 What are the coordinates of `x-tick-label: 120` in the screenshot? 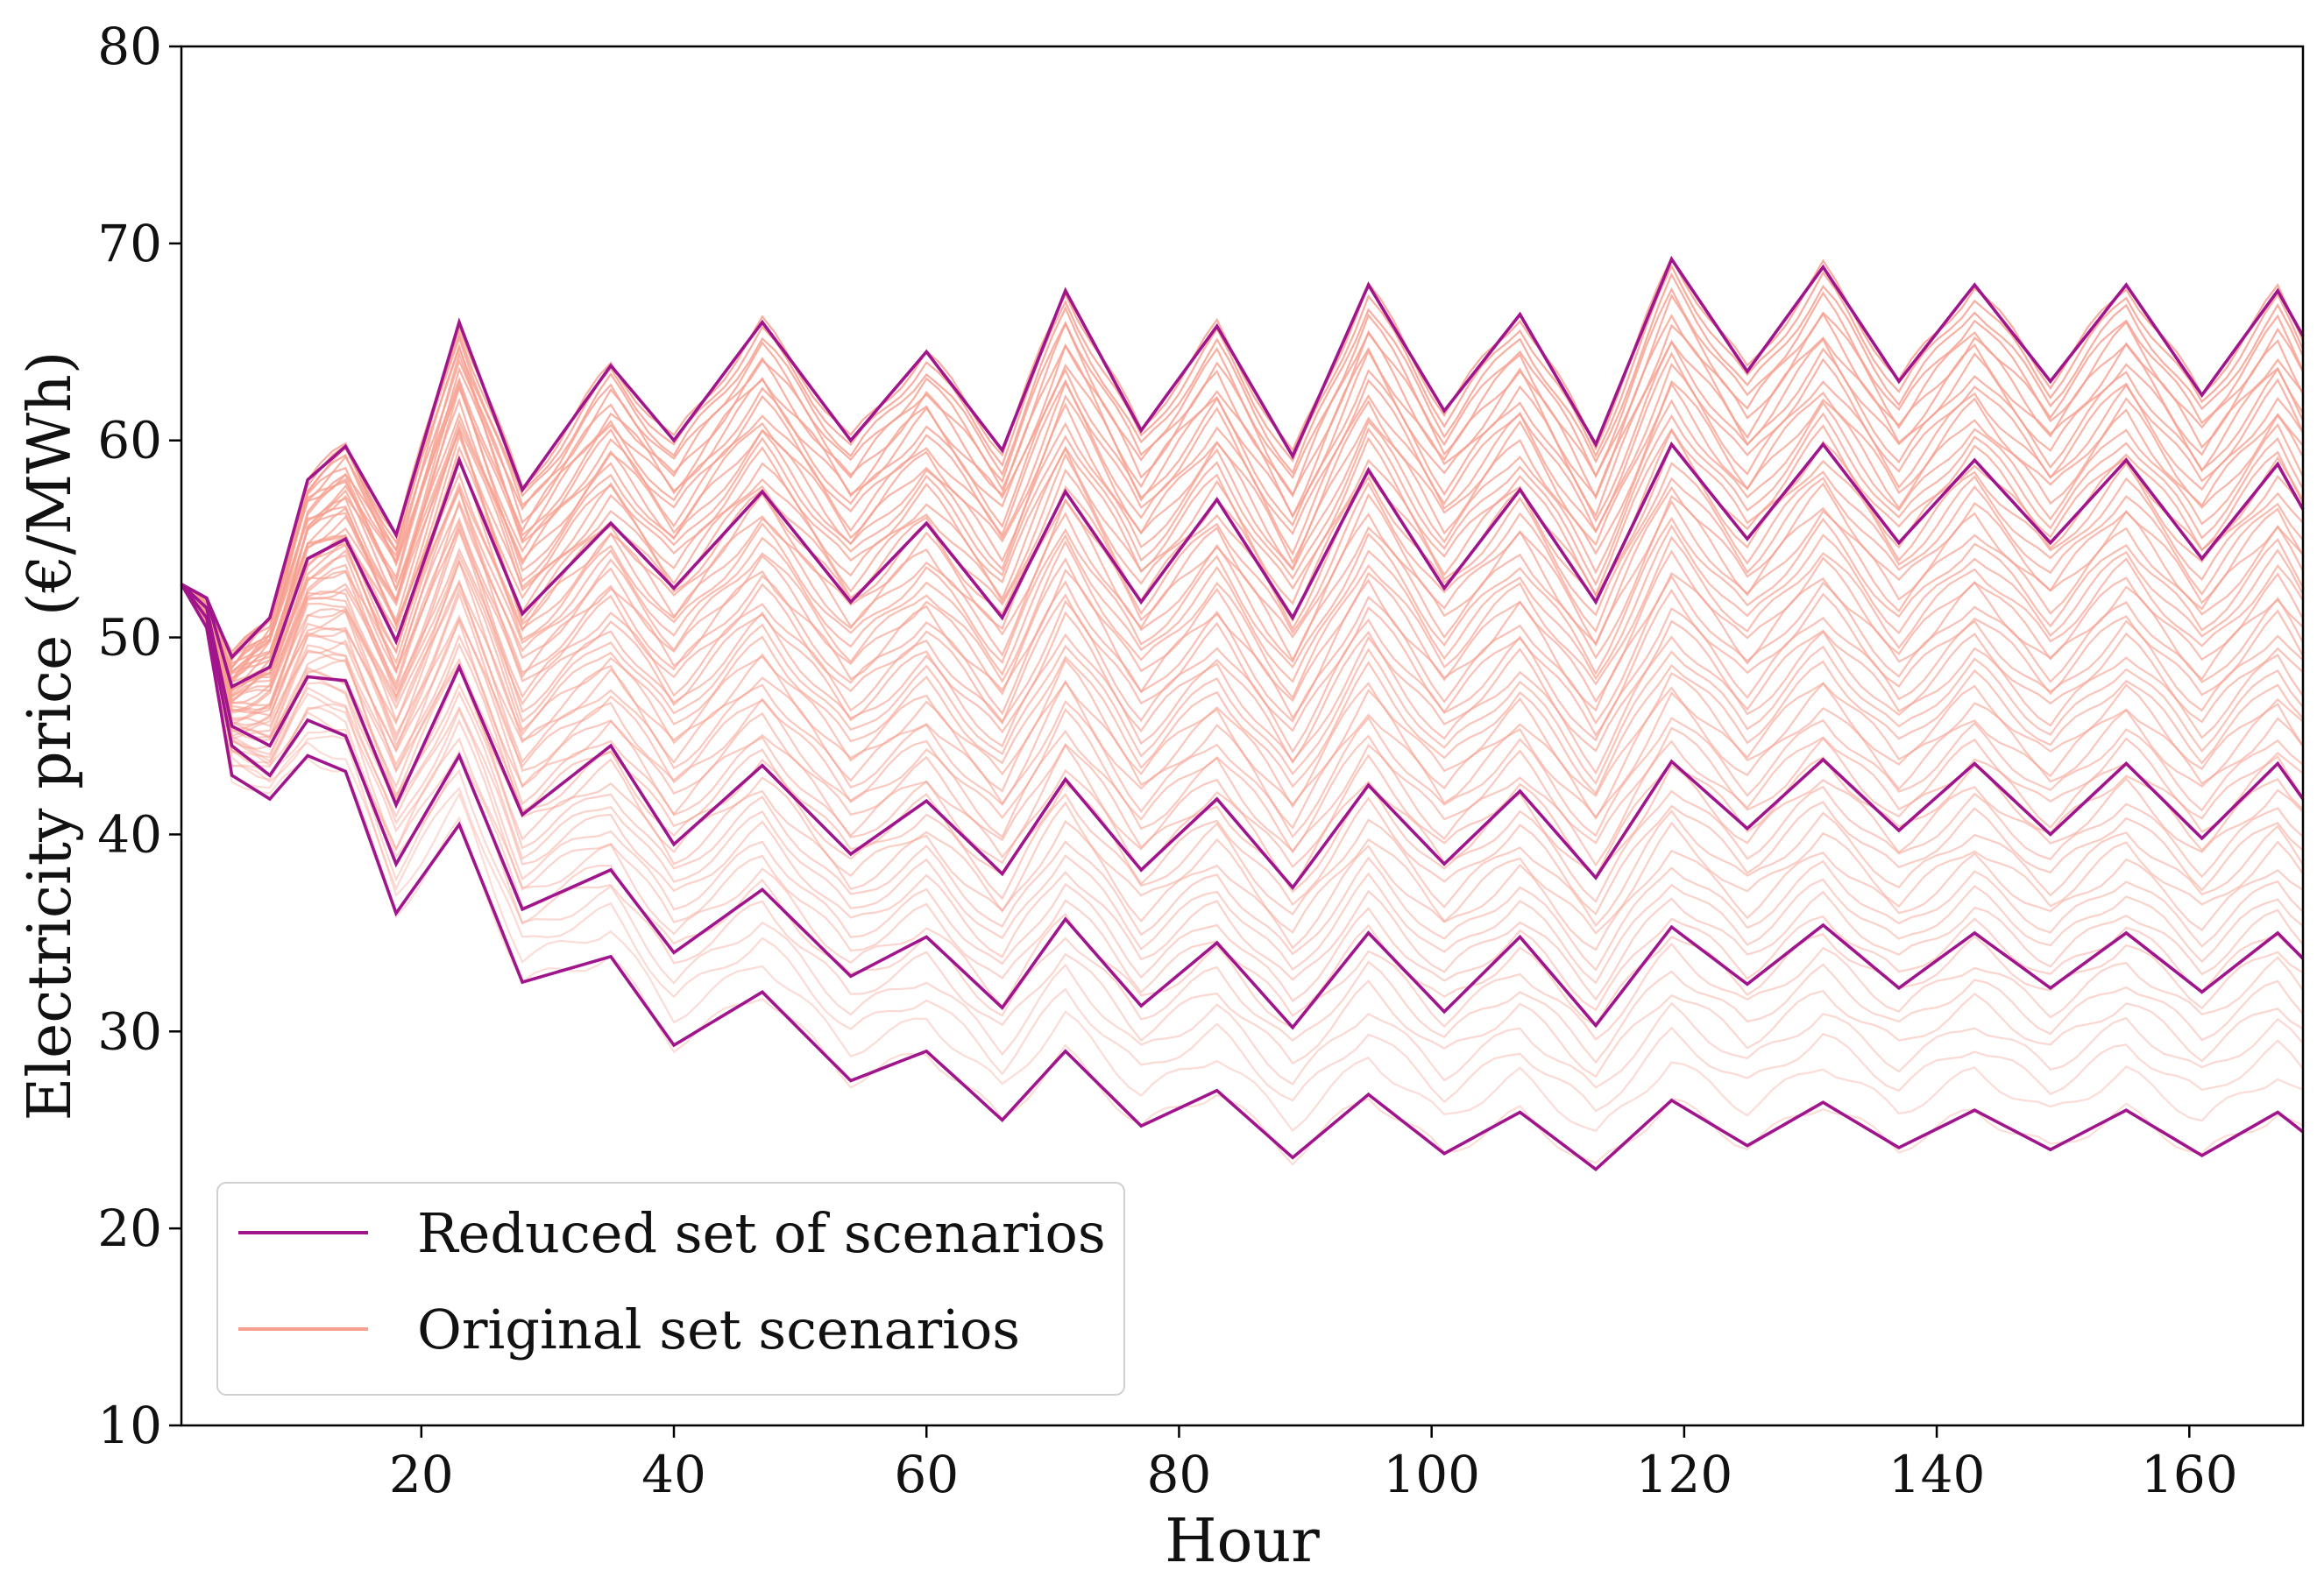 It's located at (1685, 1474).